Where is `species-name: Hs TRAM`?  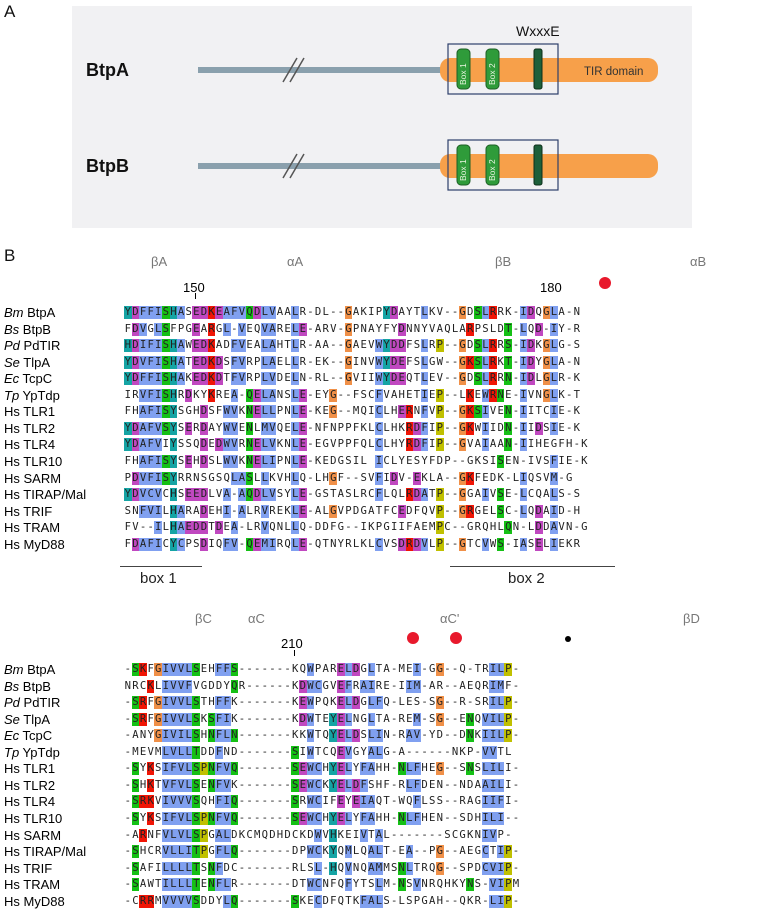 species-name: Hs TRAM is located at coordinates (32, 884).